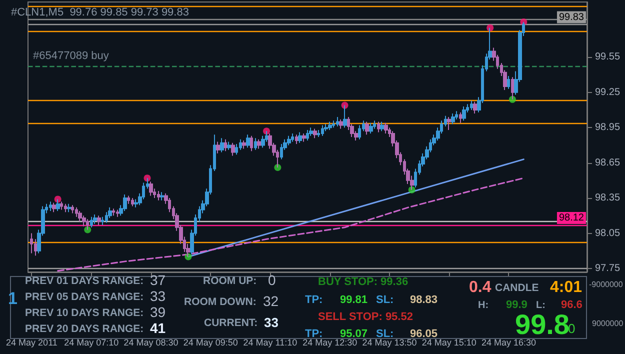 The height and width of the screenshot is (354, 625). Describe the element at coordinates (607, 198) in the screenshot. I see `y-tick-label: 98.35` at that location.